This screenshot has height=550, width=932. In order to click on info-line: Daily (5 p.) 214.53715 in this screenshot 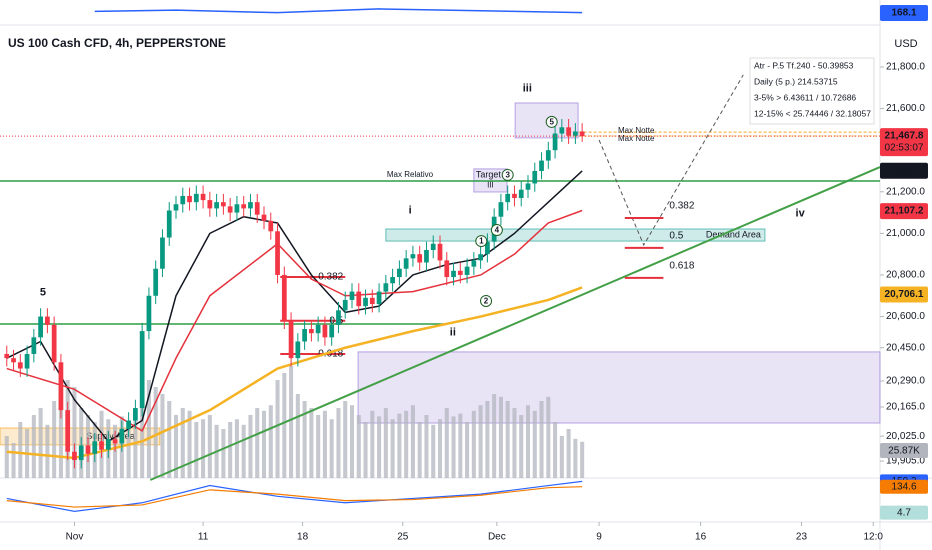, I will do `click(796, 81)`.